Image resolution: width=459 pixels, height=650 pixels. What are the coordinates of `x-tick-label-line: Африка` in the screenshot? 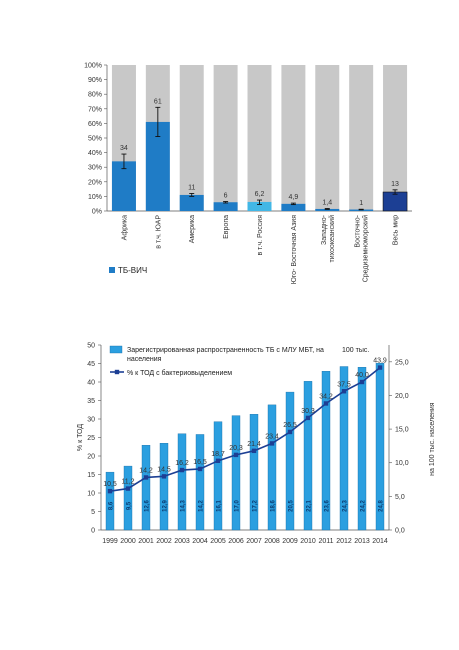 It's located at (124, 228).